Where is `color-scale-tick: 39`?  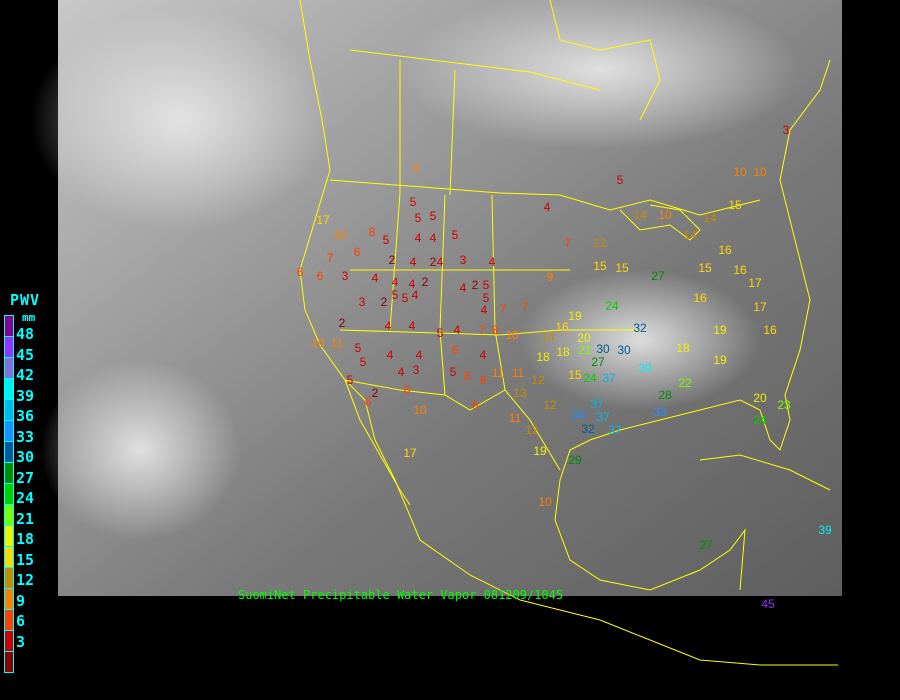
color-scale-tick: 39 is located at coordinates (25, 395).